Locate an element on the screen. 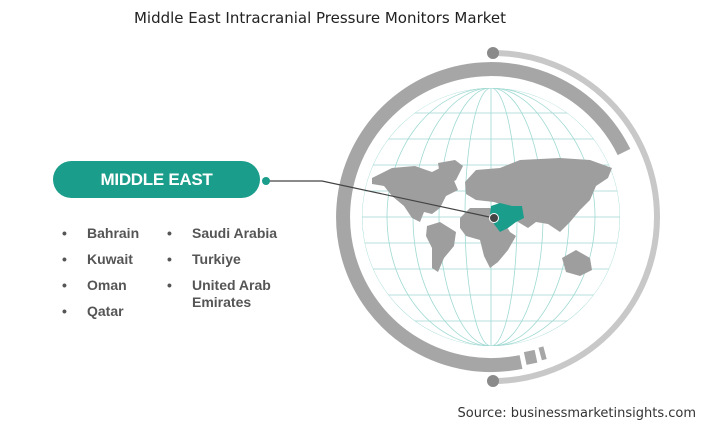 Image resolution: width=720 pixels, height=430 pixels. location-marker is located at coordinates (494, 218).